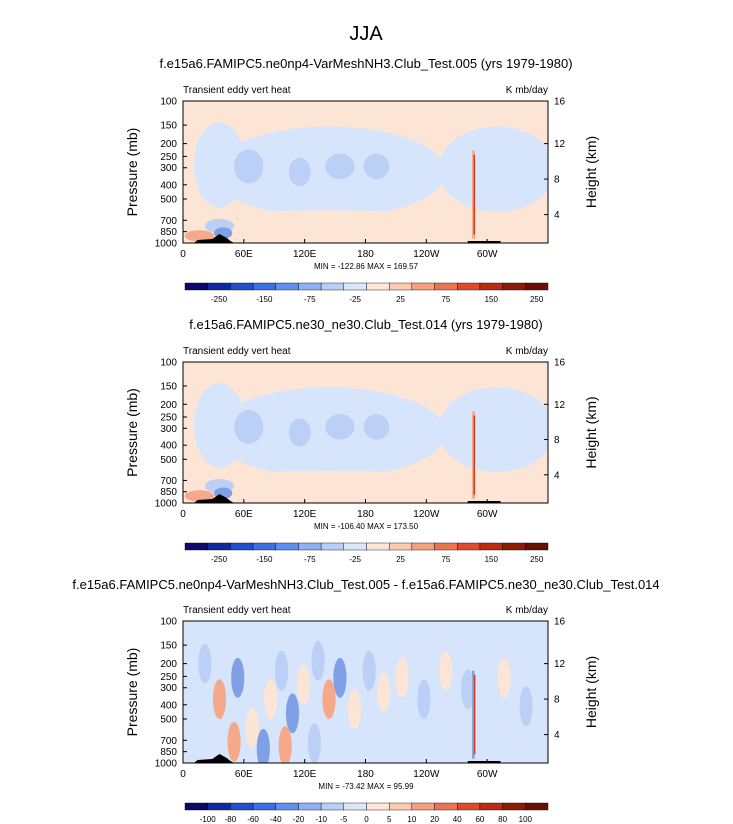  Describe the element at coordinates (253, 819) in the screenshot. I see `colorbar-label: -60` at that location.